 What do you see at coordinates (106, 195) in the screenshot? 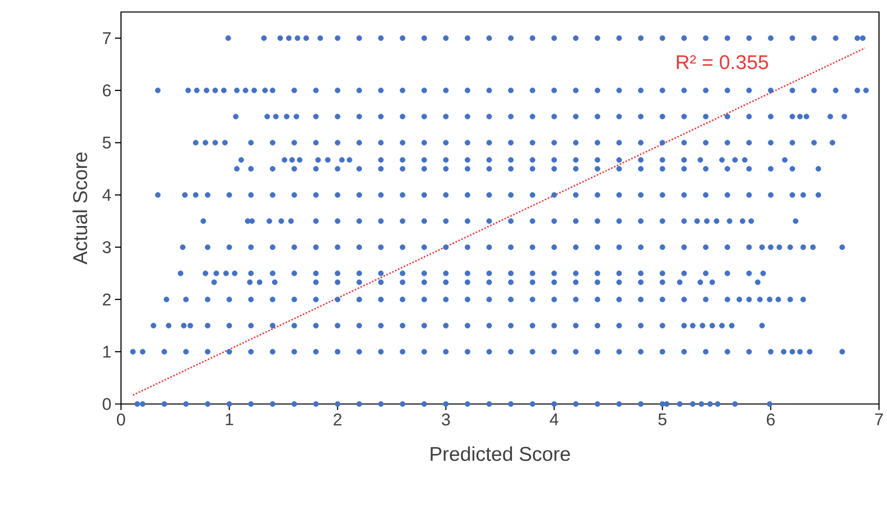
I see `y-tick-label: 4` at bounding box center [106, 195].